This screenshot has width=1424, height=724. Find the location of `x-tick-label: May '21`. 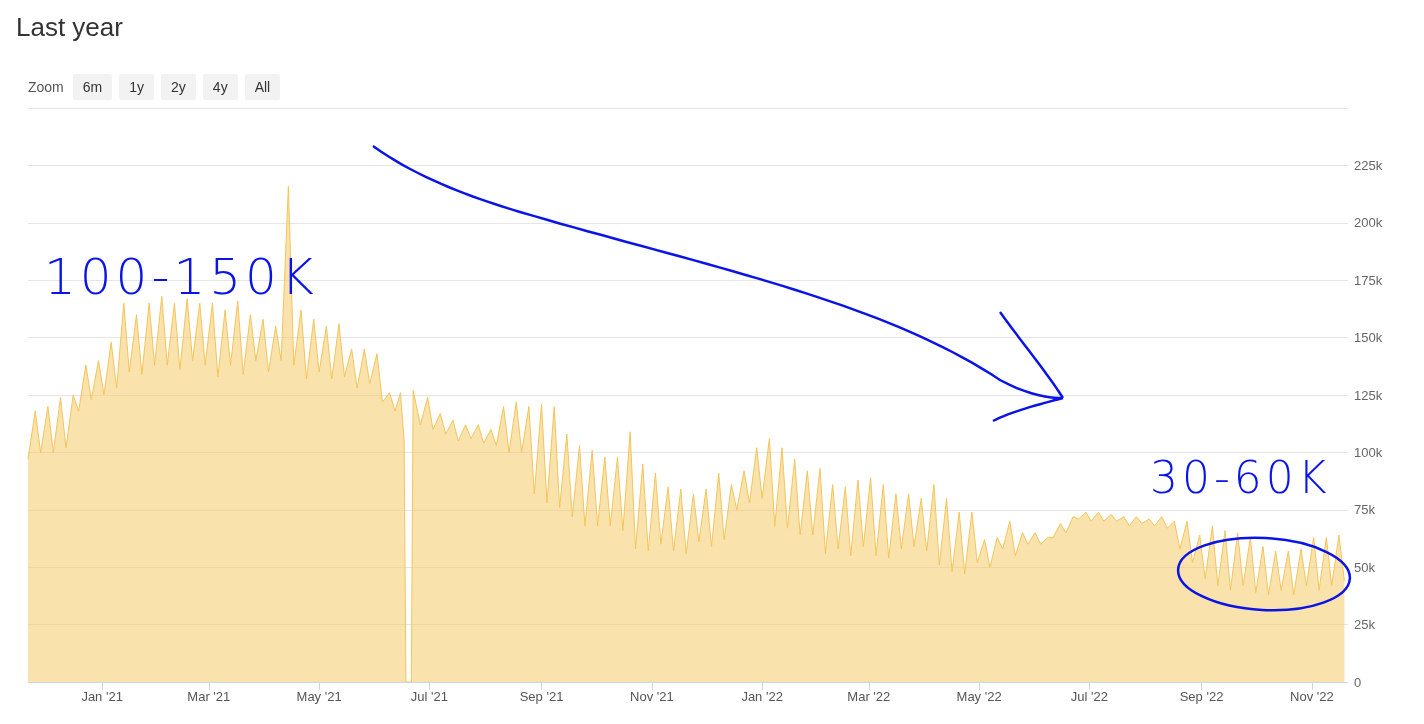

x-tick-label: May '21 is located at coordinates (319, 696).